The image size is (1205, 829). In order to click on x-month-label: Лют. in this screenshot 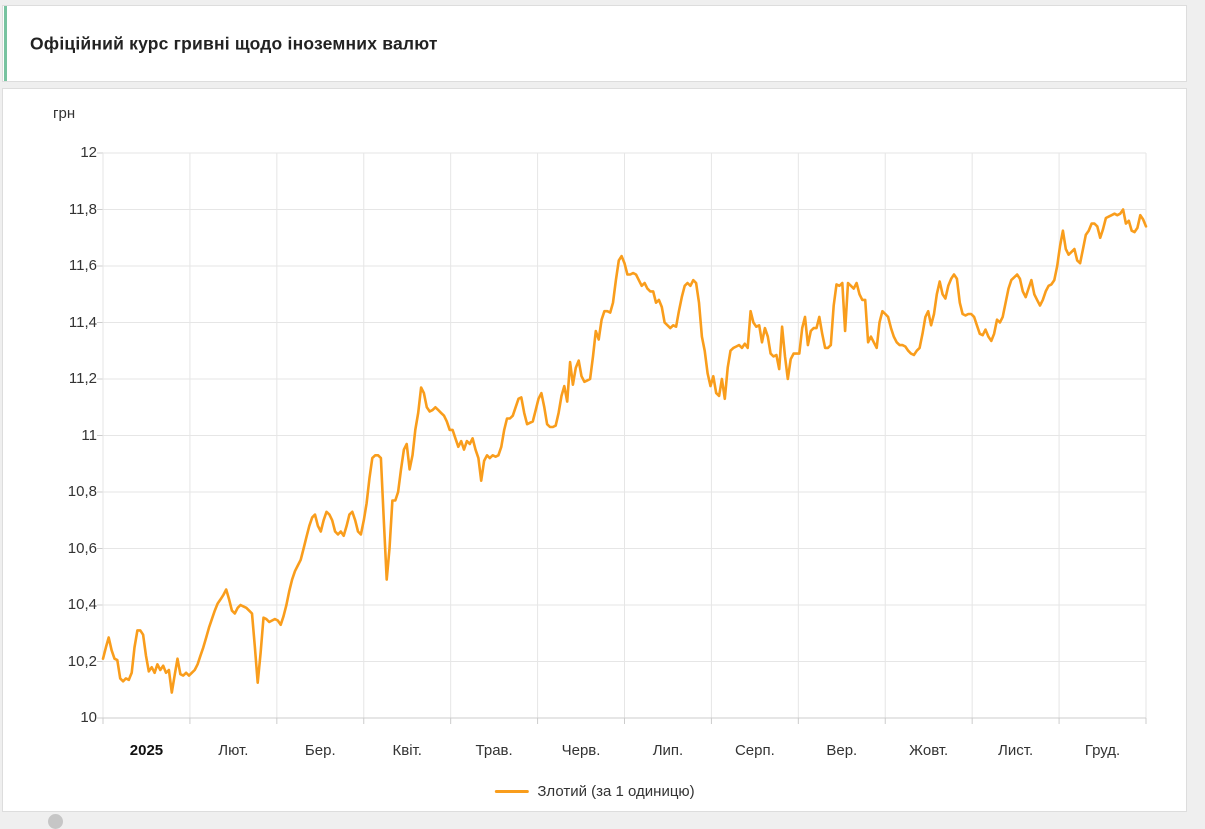, I will do `click(233, 750)`.